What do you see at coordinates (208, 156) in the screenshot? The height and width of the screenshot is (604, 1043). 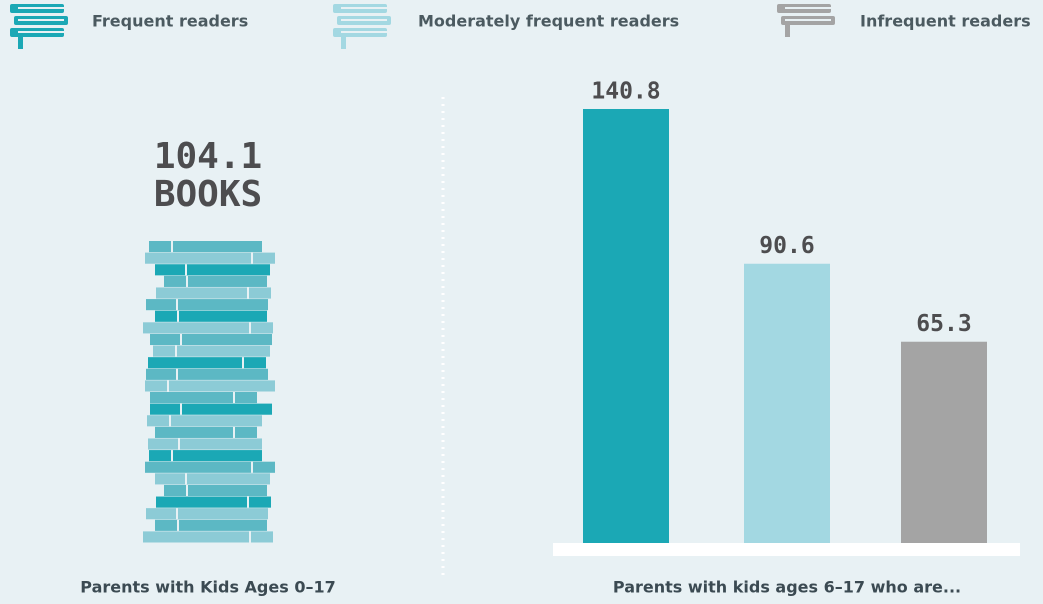 I see `books-count: 104.1` at bounding box center [208, 156].